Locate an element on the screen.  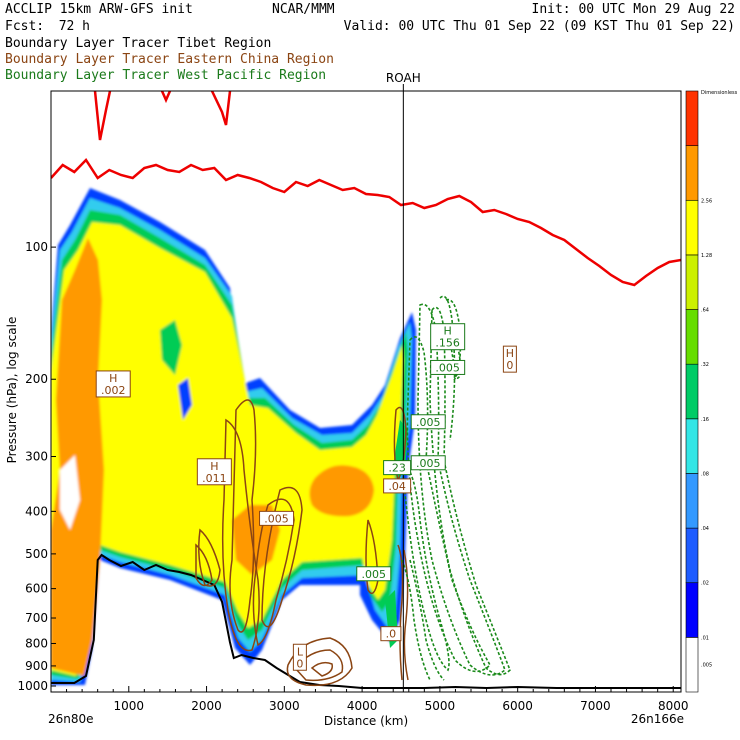
y-axis: 100 200 300 400 500 600 700 800 900 1000 is located at coordinates (36, 466).